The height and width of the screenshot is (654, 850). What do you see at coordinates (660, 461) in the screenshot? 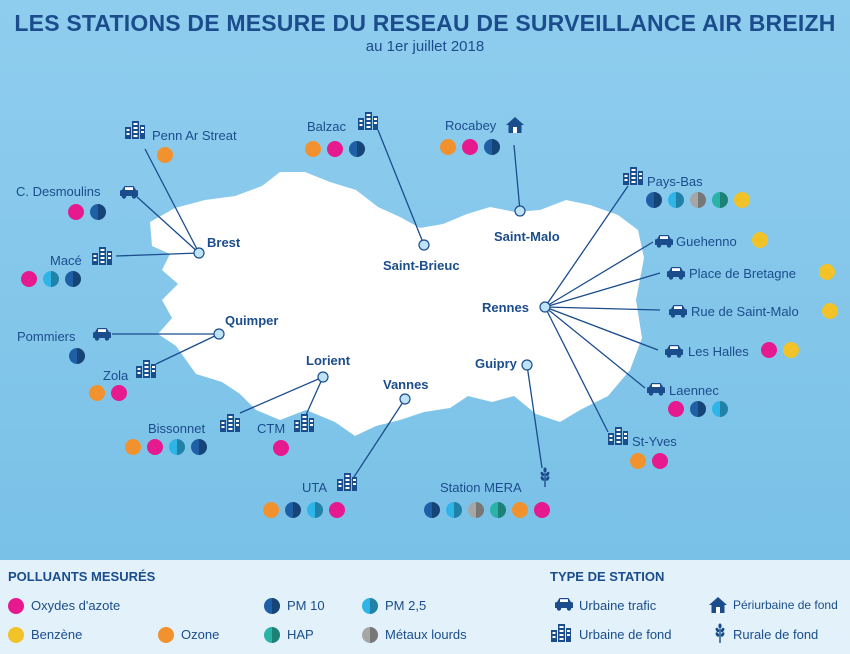
I see `pollutant-dot-nox-st-yves` at bounding box center [660, 461].